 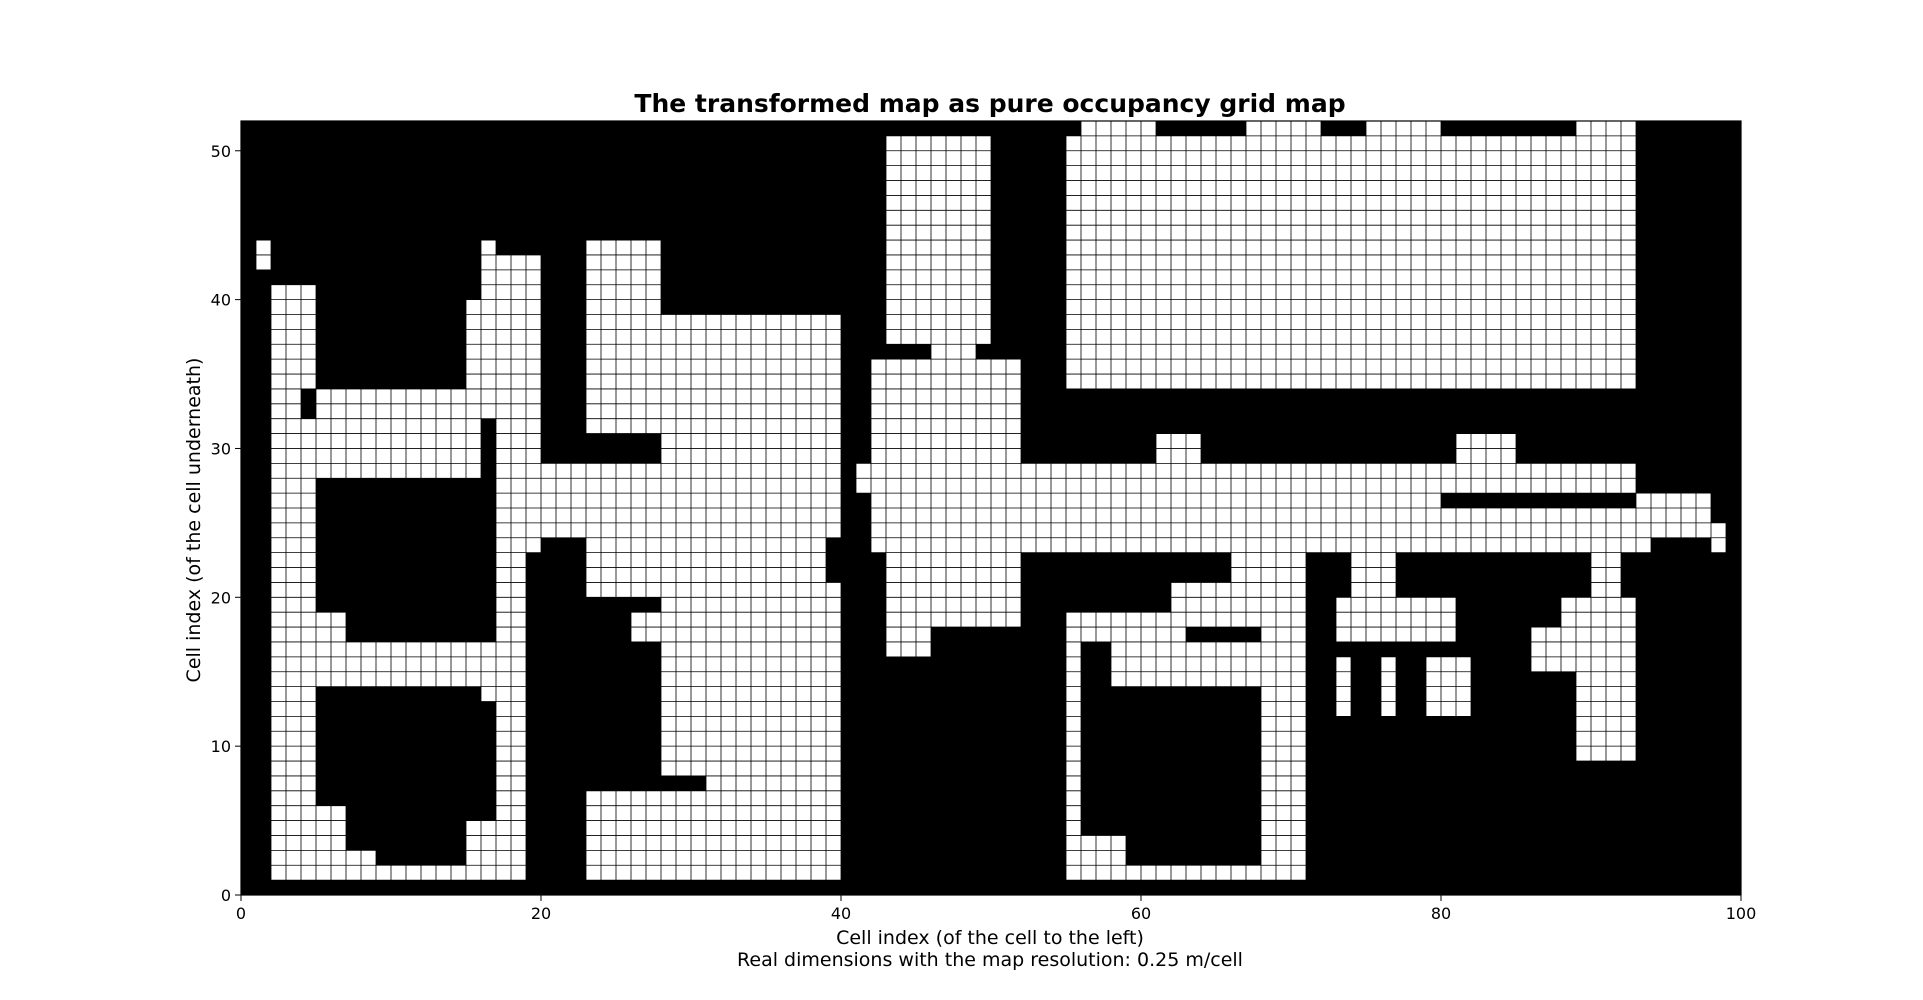 What do you see at coordinates (226, 523) in the screenshot?
I see `y-axis: 0 10 20 30 40 50` at bounding box center [226, 523].